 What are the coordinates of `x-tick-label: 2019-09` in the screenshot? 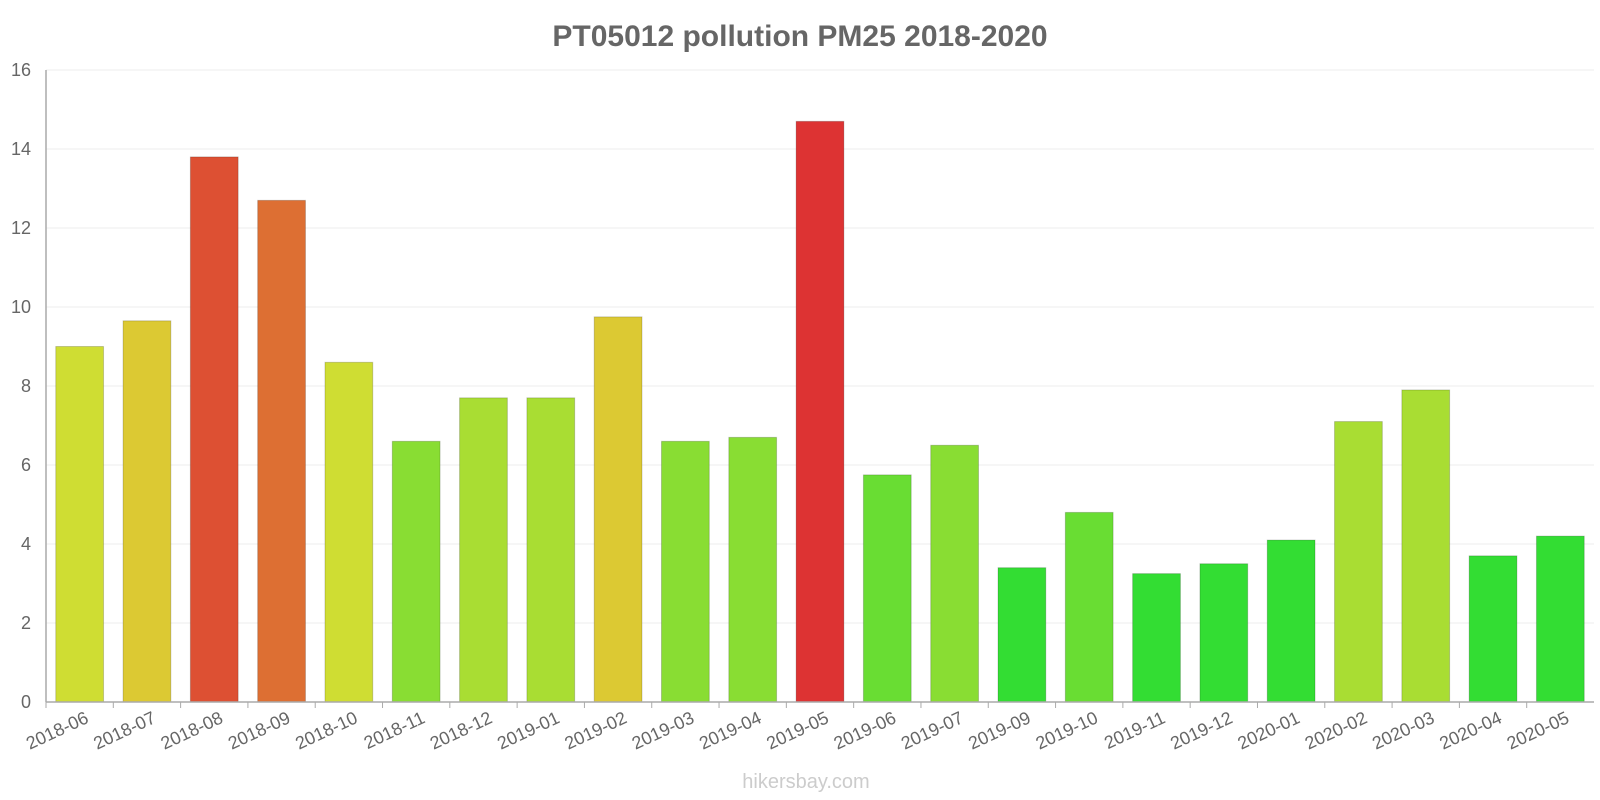 It's located at (999, 730).